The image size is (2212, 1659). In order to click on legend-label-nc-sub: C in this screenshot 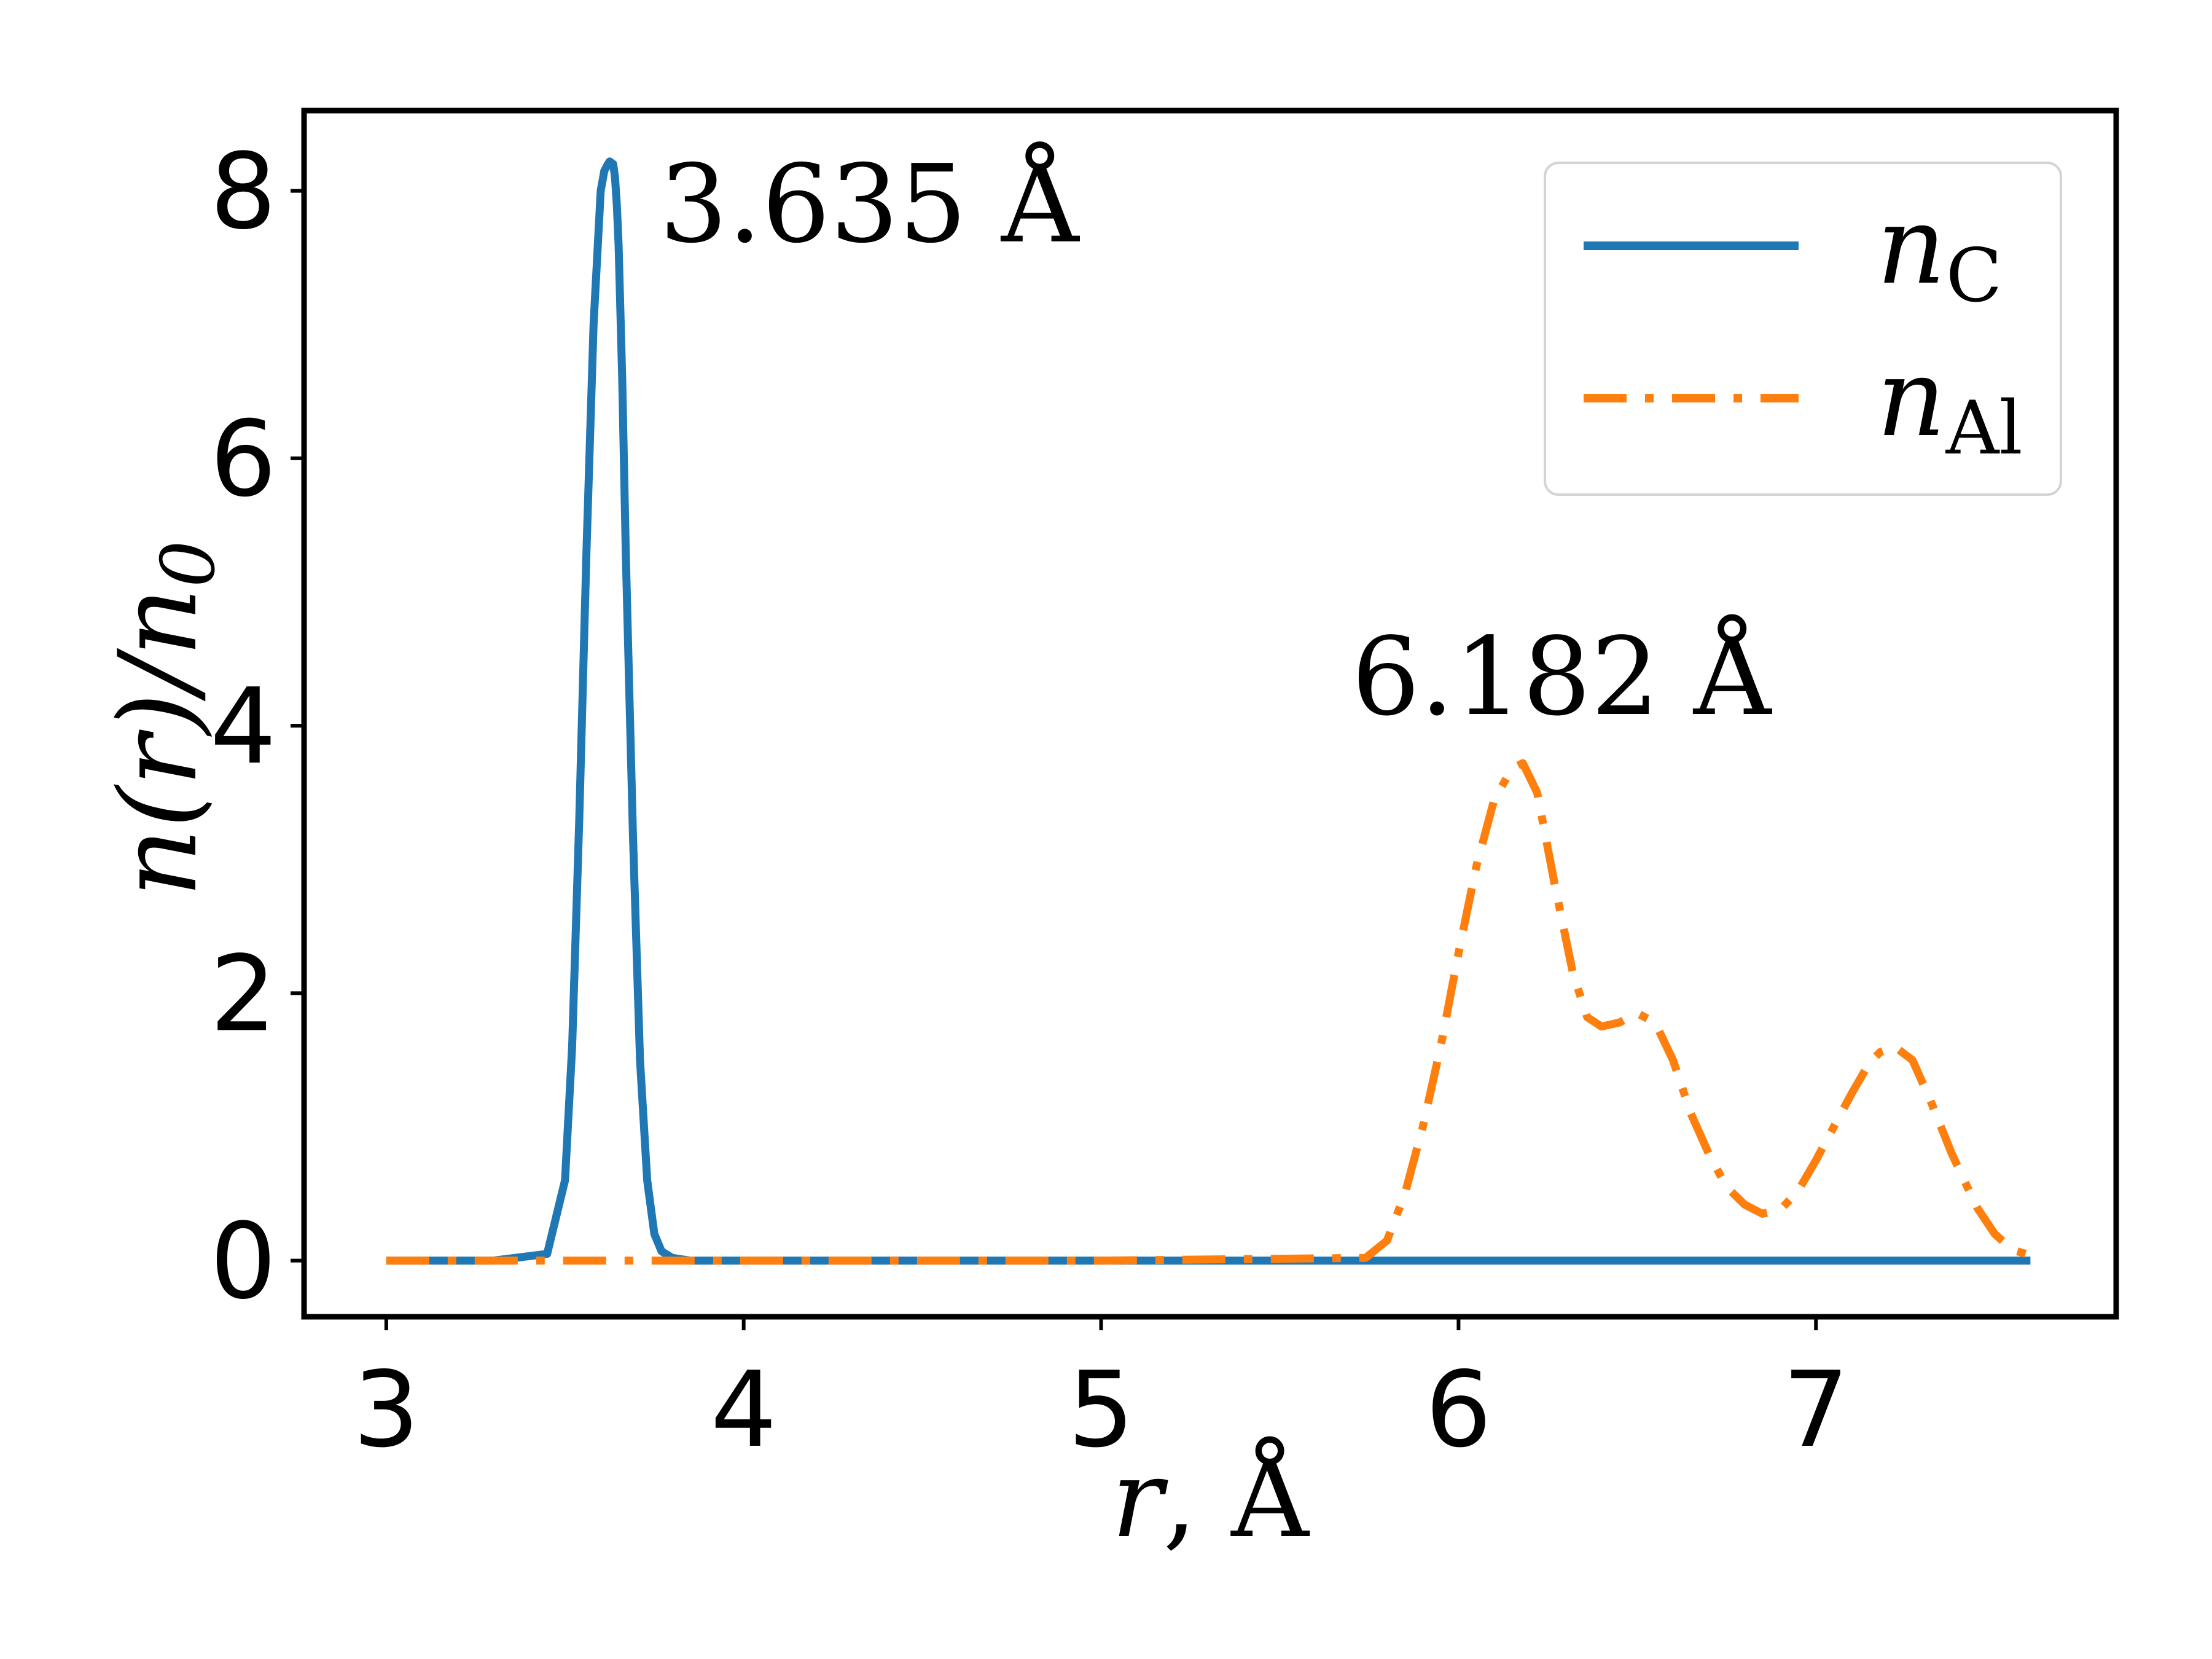, I will do `click(1975, 276)`.